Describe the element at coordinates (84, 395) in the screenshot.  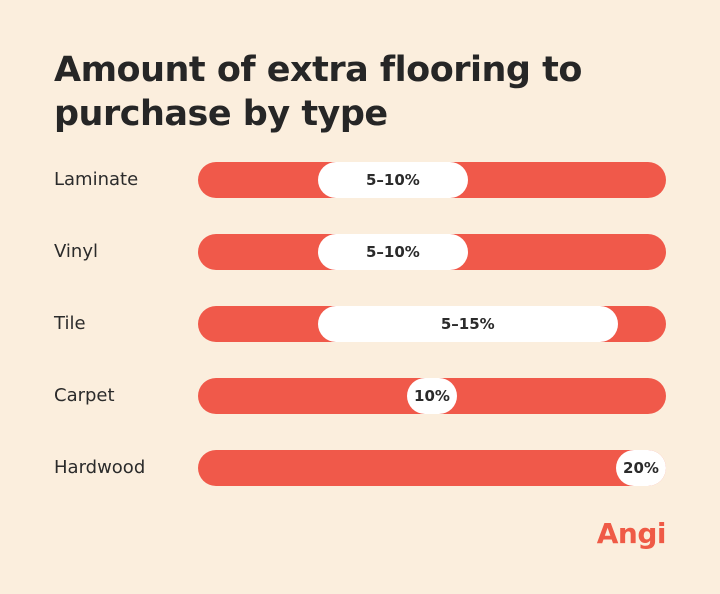
I see `category-label: Carpet` at that location.